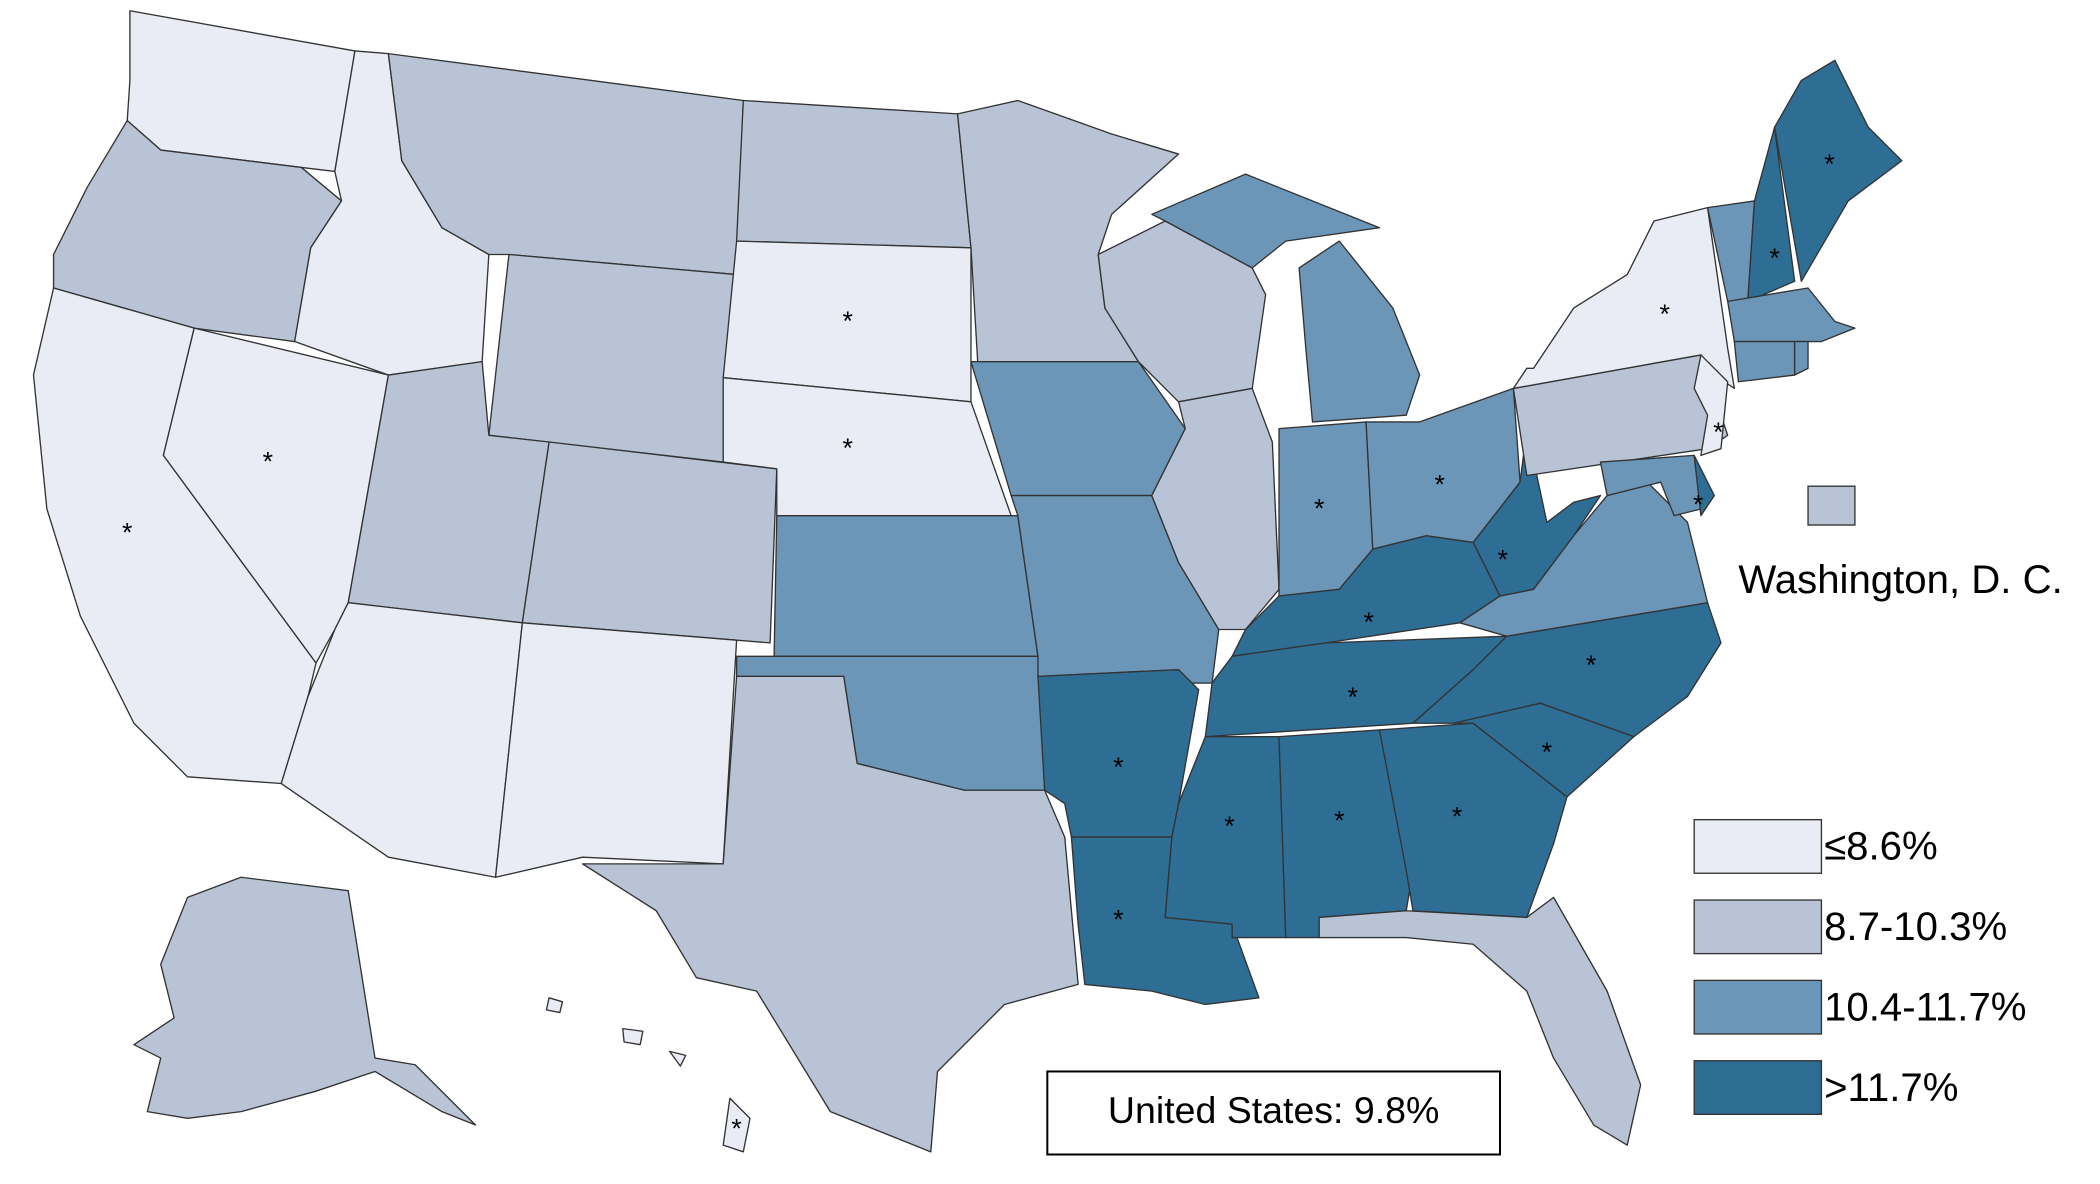 This screenshot has width=2100, height=1184. Describe the element at coordinates (1925, 1006) in the screenshot. I see `legend-label: 10.4-11.7%` at that location.